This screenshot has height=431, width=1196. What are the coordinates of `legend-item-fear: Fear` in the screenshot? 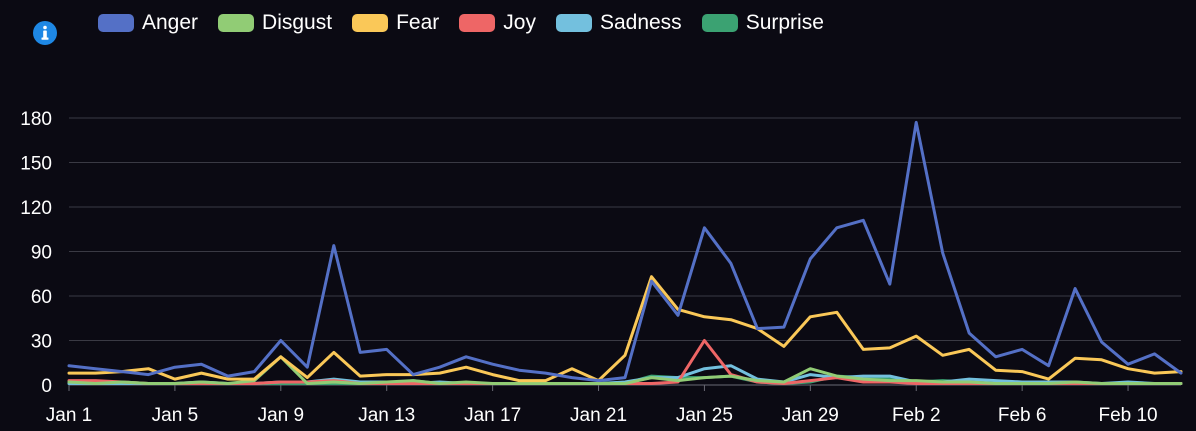 It's located at (395, 23).